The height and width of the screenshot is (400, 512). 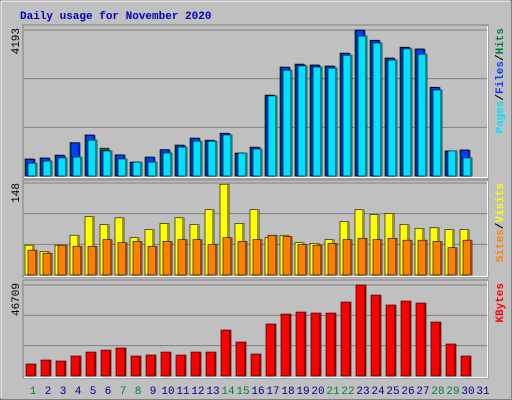 I want to click on y-tick-label: 46709, so click(x=17, y=299).